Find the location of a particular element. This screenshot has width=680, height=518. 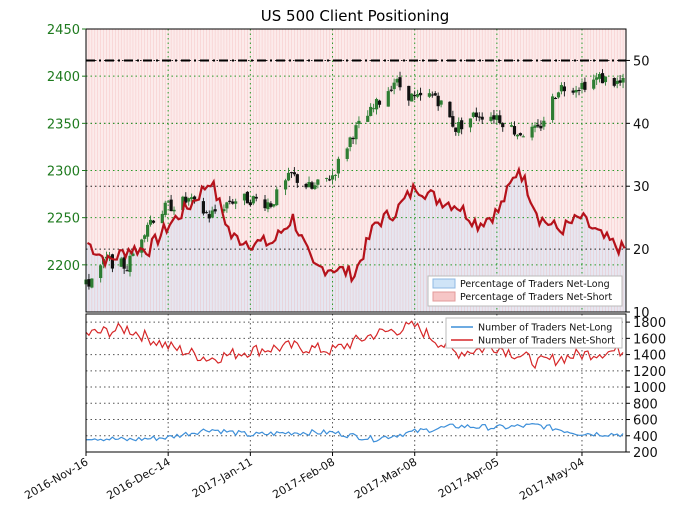

right-tick-label: 1400 is located at coordinates (649, 356).